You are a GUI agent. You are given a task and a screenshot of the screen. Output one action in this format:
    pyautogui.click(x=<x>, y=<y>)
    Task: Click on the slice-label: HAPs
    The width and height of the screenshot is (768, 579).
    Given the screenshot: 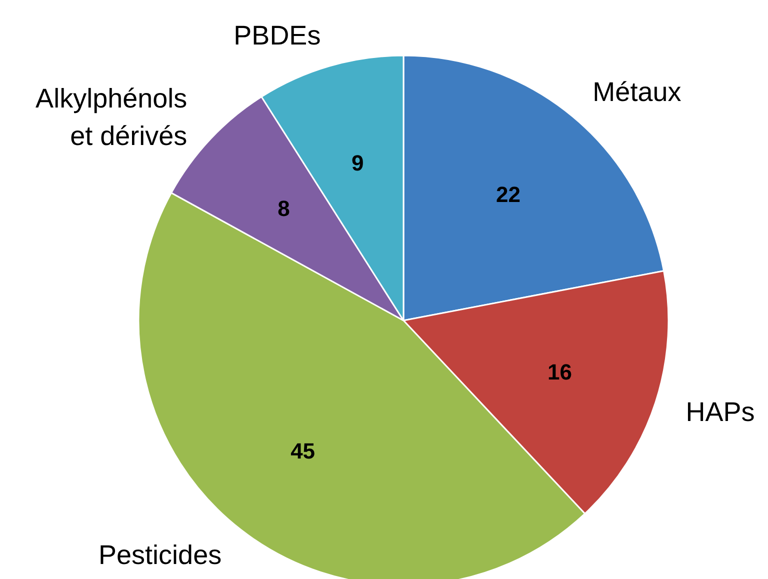 What is the action you would take?
    pyautogui.click(x=720, y=412)
    